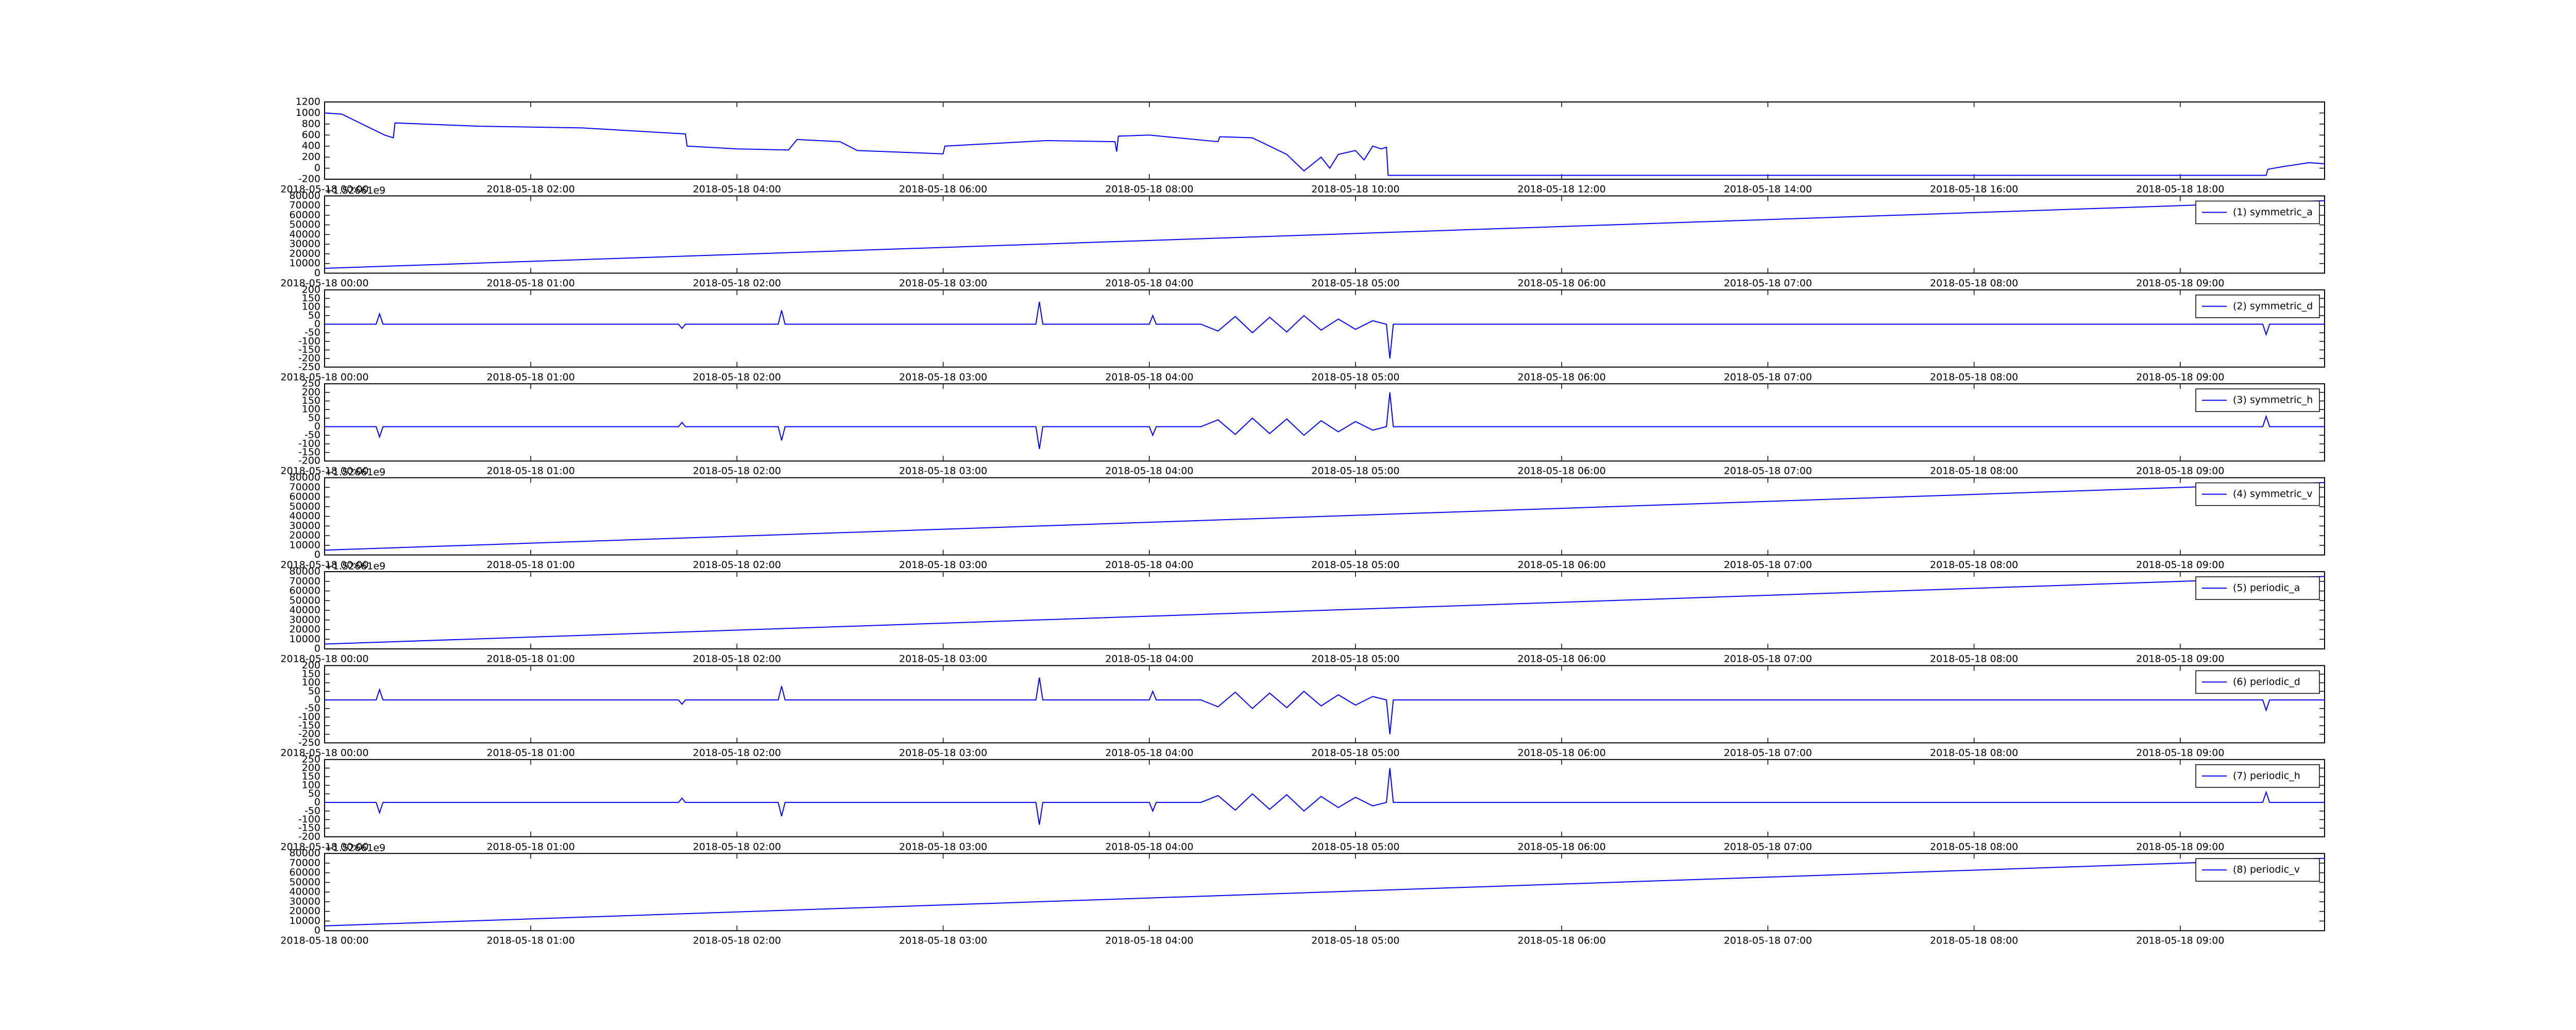  Describe the element at coordinates (2257, 306) in the screenshot. I see `legend: (2) symmetric_d` at that location.